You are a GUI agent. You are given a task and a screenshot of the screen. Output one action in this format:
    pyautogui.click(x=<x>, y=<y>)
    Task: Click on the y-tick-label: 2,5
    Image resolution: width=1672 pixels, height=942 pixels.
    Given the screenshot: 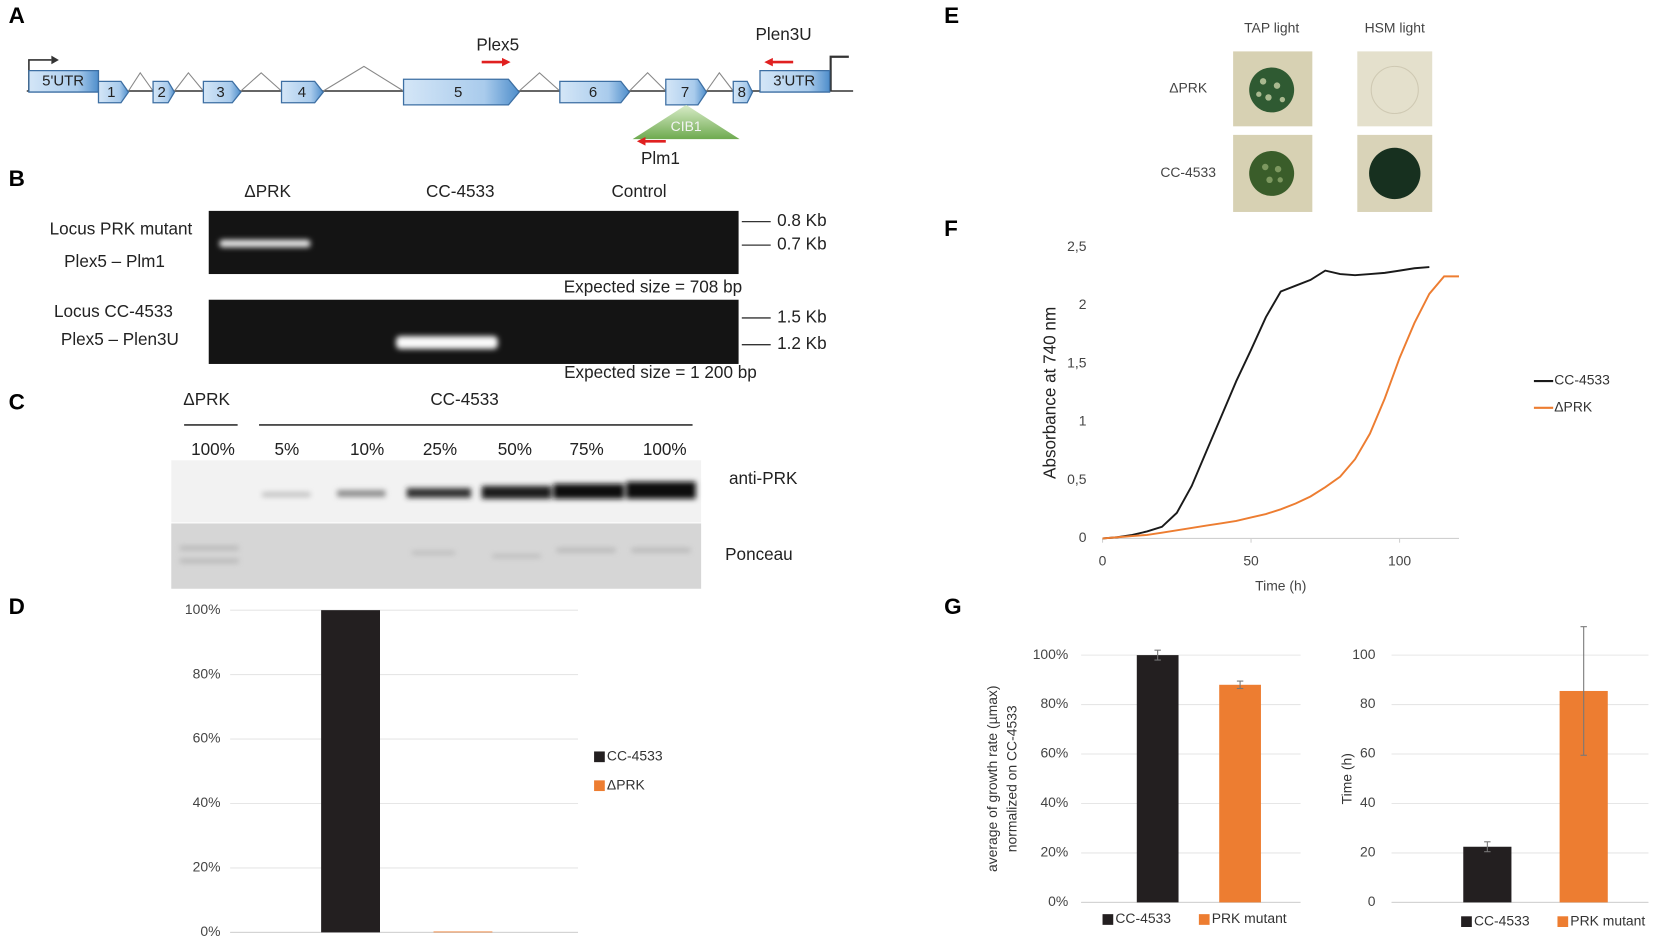 What is the action you would take?
    pyautogui.click(x=1077, y=246)
    